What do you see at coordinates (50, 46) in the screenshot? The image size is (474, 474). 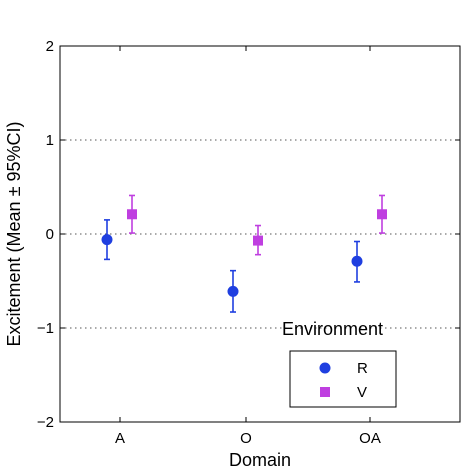 I see `y-tick-label: 2` at bounding box center [50, 46].